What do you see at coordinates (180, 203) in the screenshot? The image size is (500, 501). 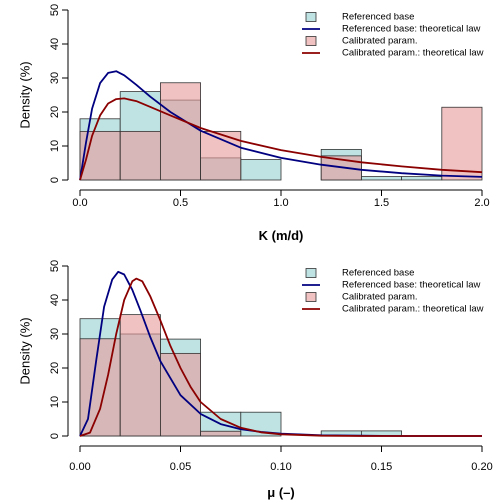 I see `x-tick-label: 0.5` at bounding box center [180, 203].